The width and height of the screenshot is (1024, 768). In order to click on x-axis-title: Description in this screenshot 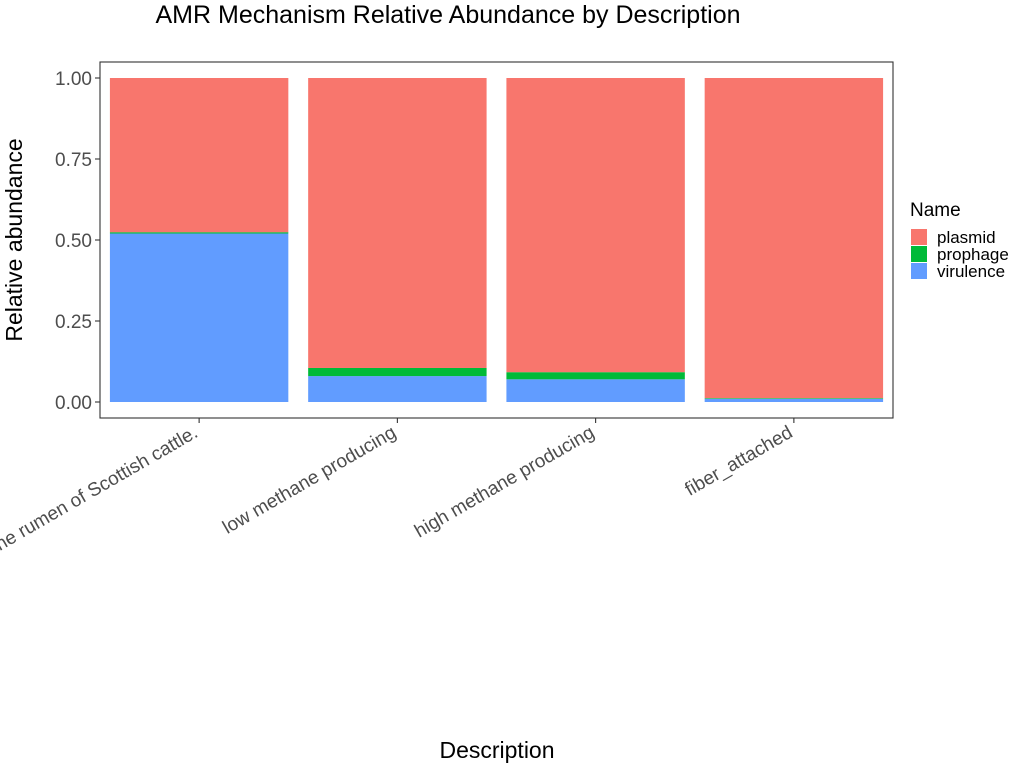, I will do `click(496, 750)`.